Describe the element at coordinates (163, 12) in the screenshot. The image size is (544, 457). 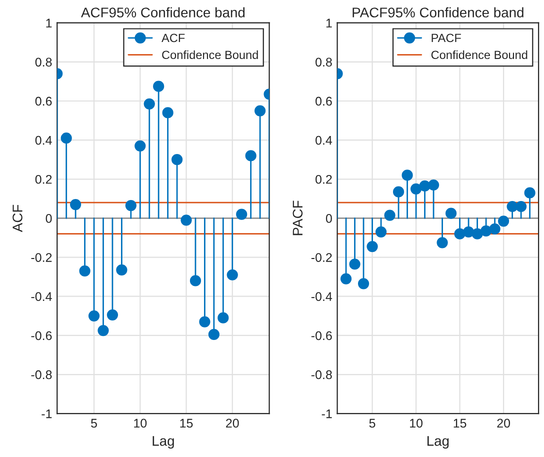
I see `chart-title: ACF95% Confidence band` at that location.